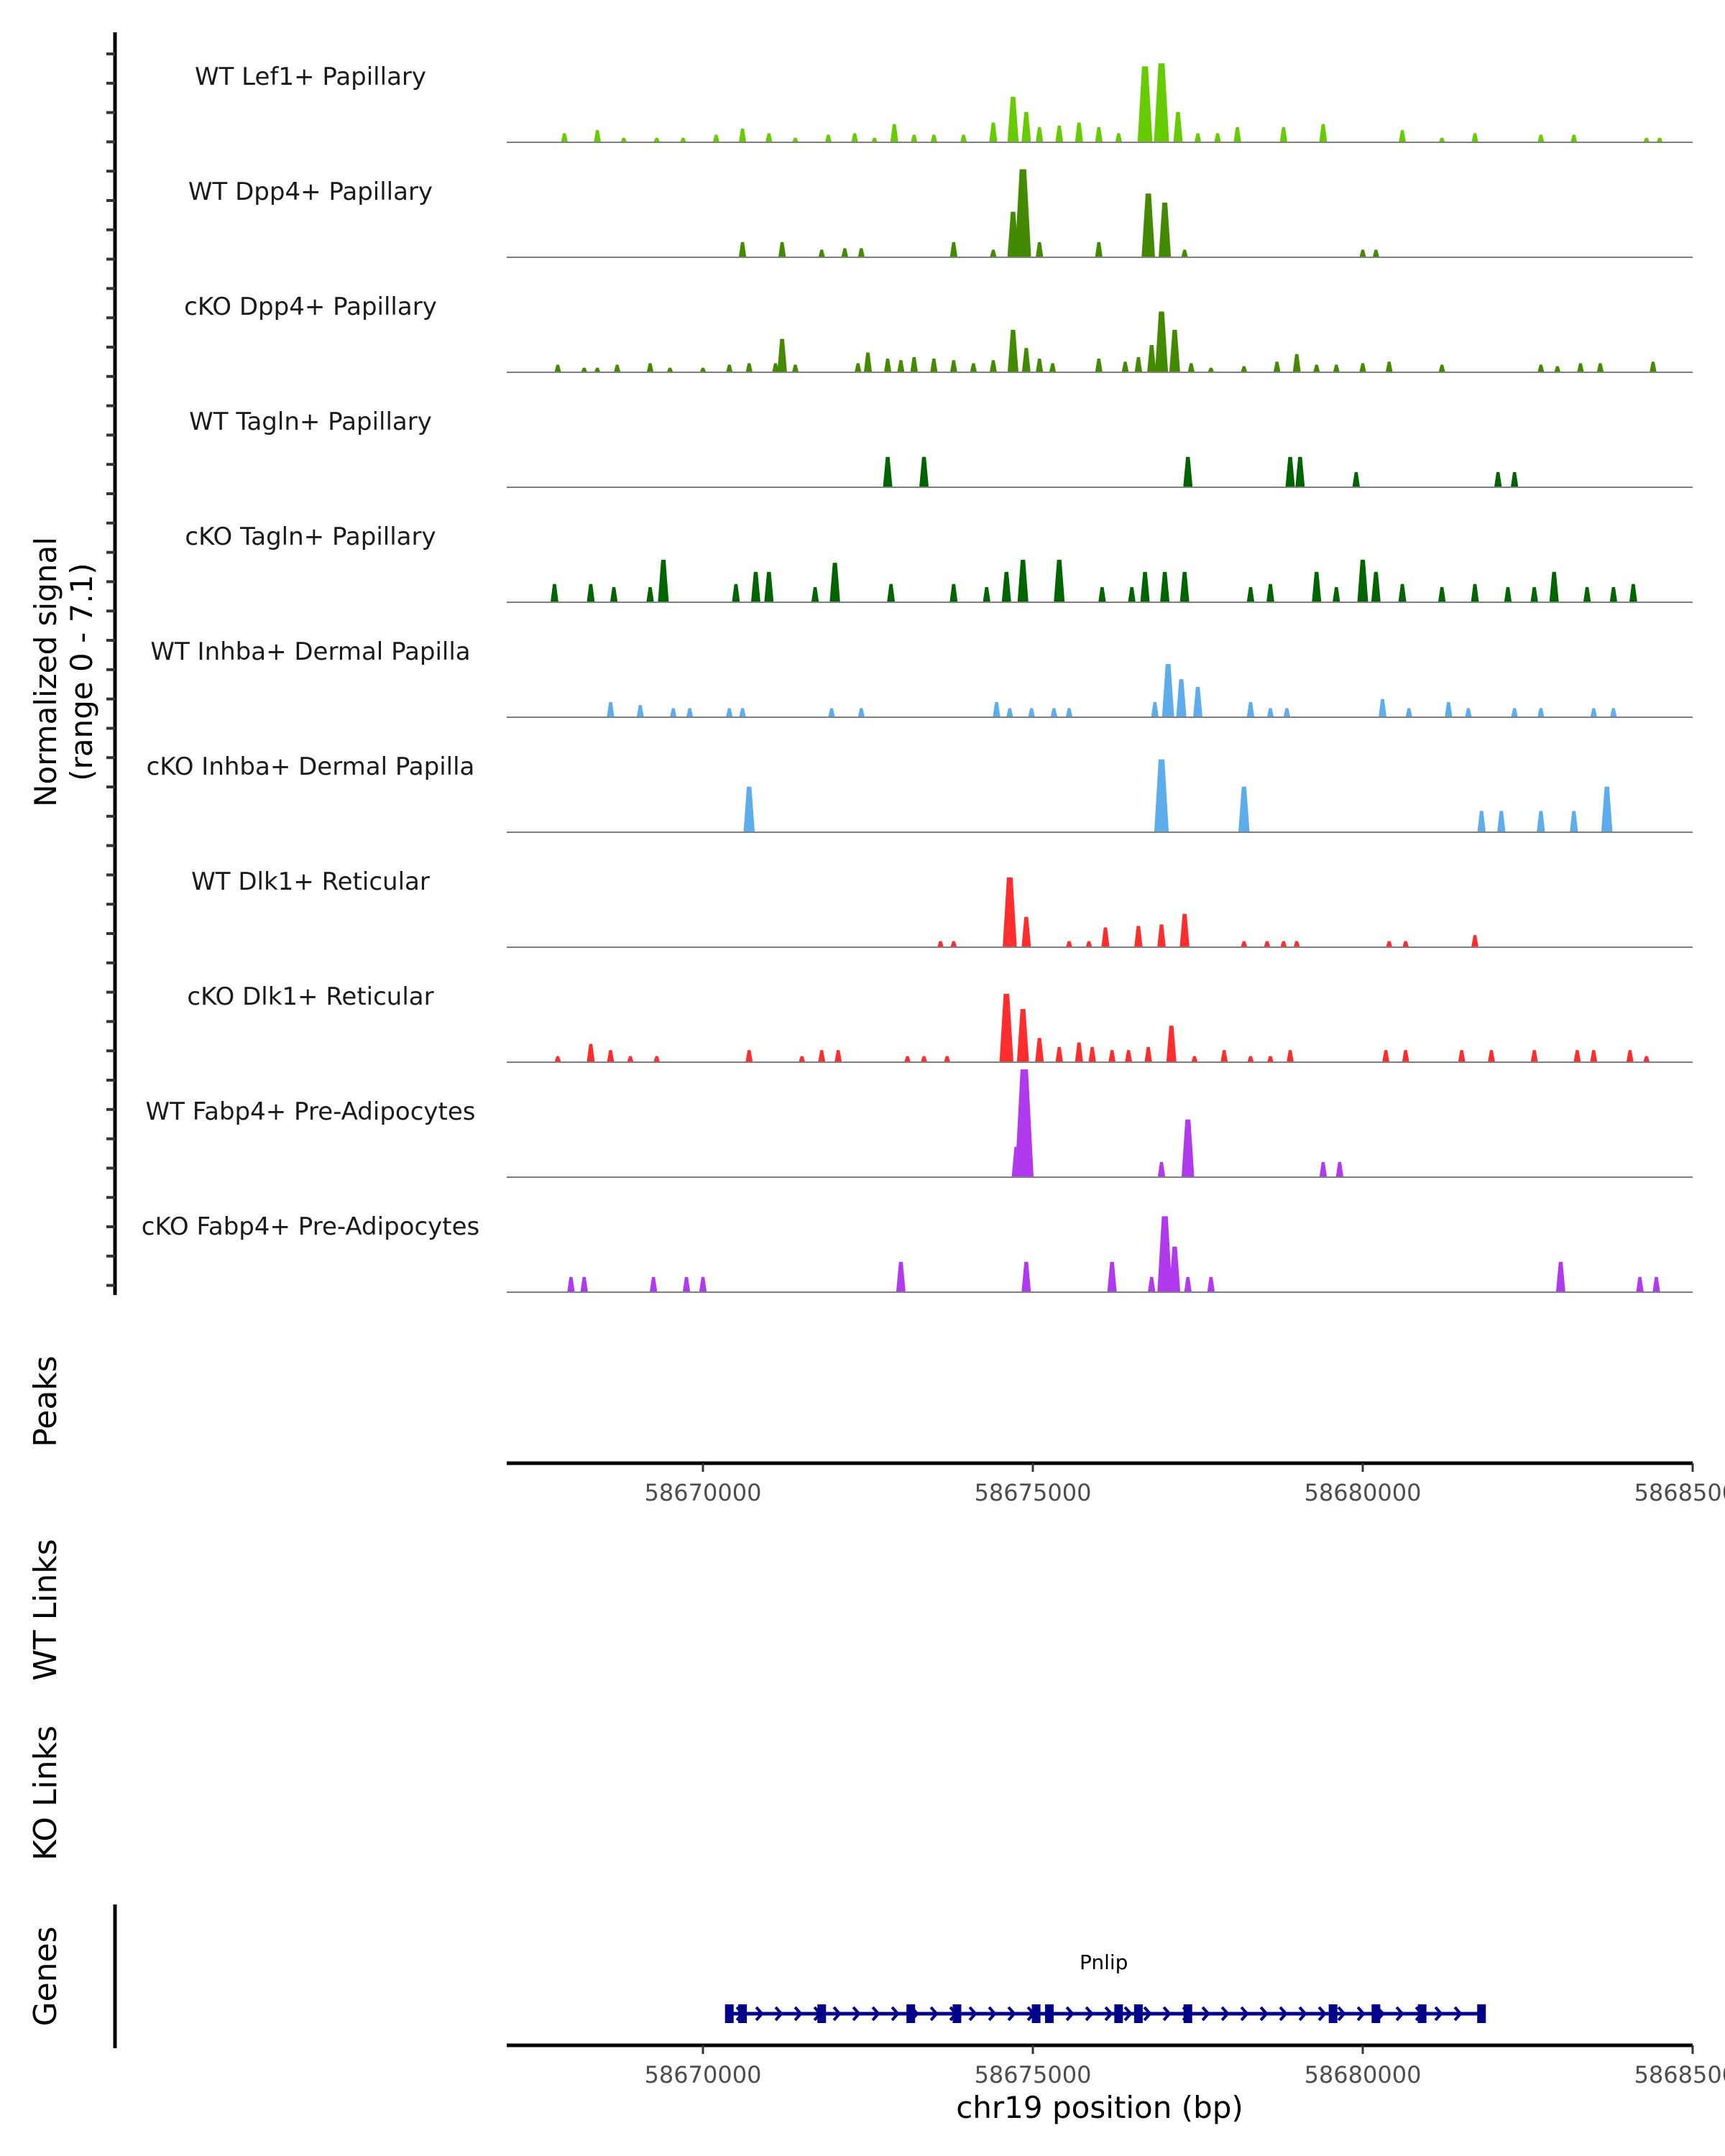  I want to click on track-label: WT Fabp4+ Pre-Adipocytes, so click(311, 1111).